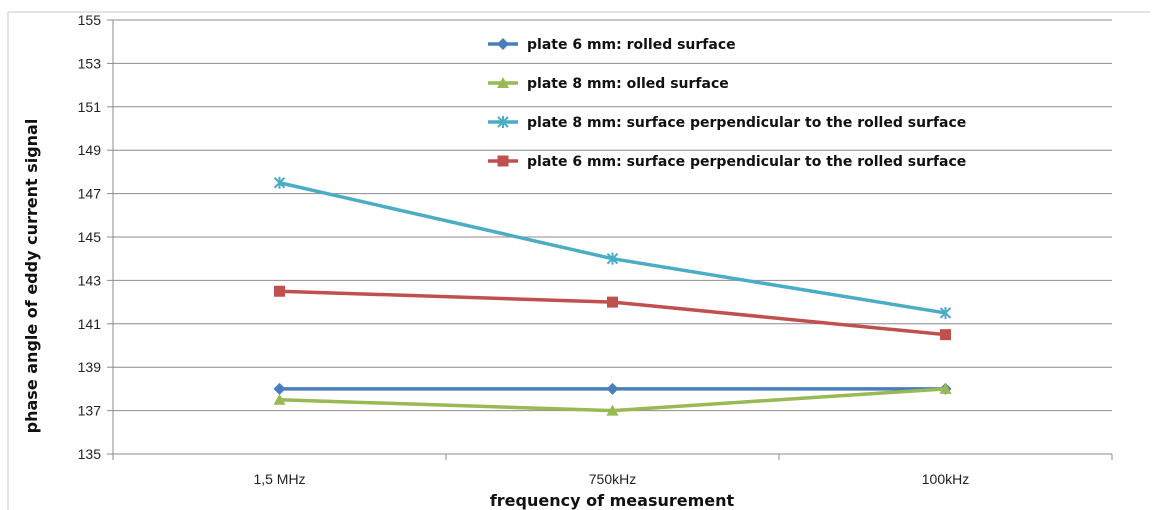 The height and width of the screenshot is (510, 1156). What do you see at coordinates (279, 479) in the screenshot?
I see `x-tick-label: 1,5 MHz` at bounding box center [279, 479].